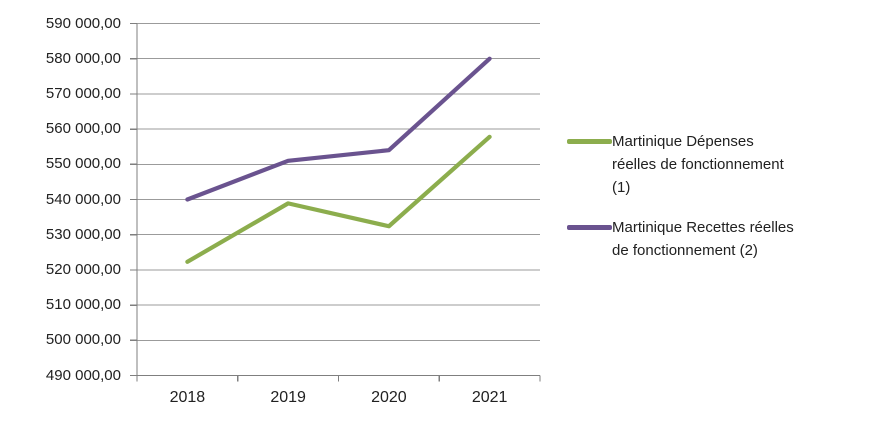 The image size is (869, 431). I want to click on y-tick-label: 540 000,00, so click(83, 199).